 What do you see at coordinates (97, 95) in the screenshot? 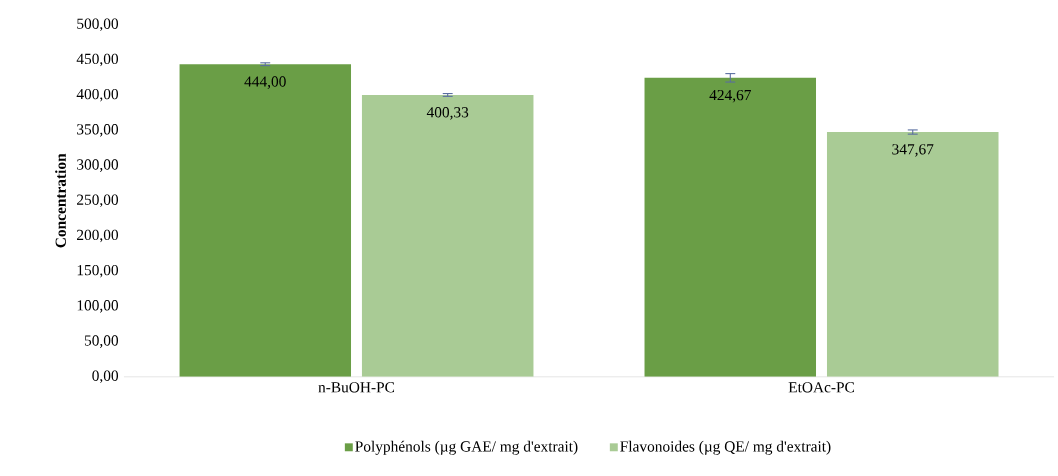
I see `y-tick-label: 400,00` at bounding box center [97, 95].